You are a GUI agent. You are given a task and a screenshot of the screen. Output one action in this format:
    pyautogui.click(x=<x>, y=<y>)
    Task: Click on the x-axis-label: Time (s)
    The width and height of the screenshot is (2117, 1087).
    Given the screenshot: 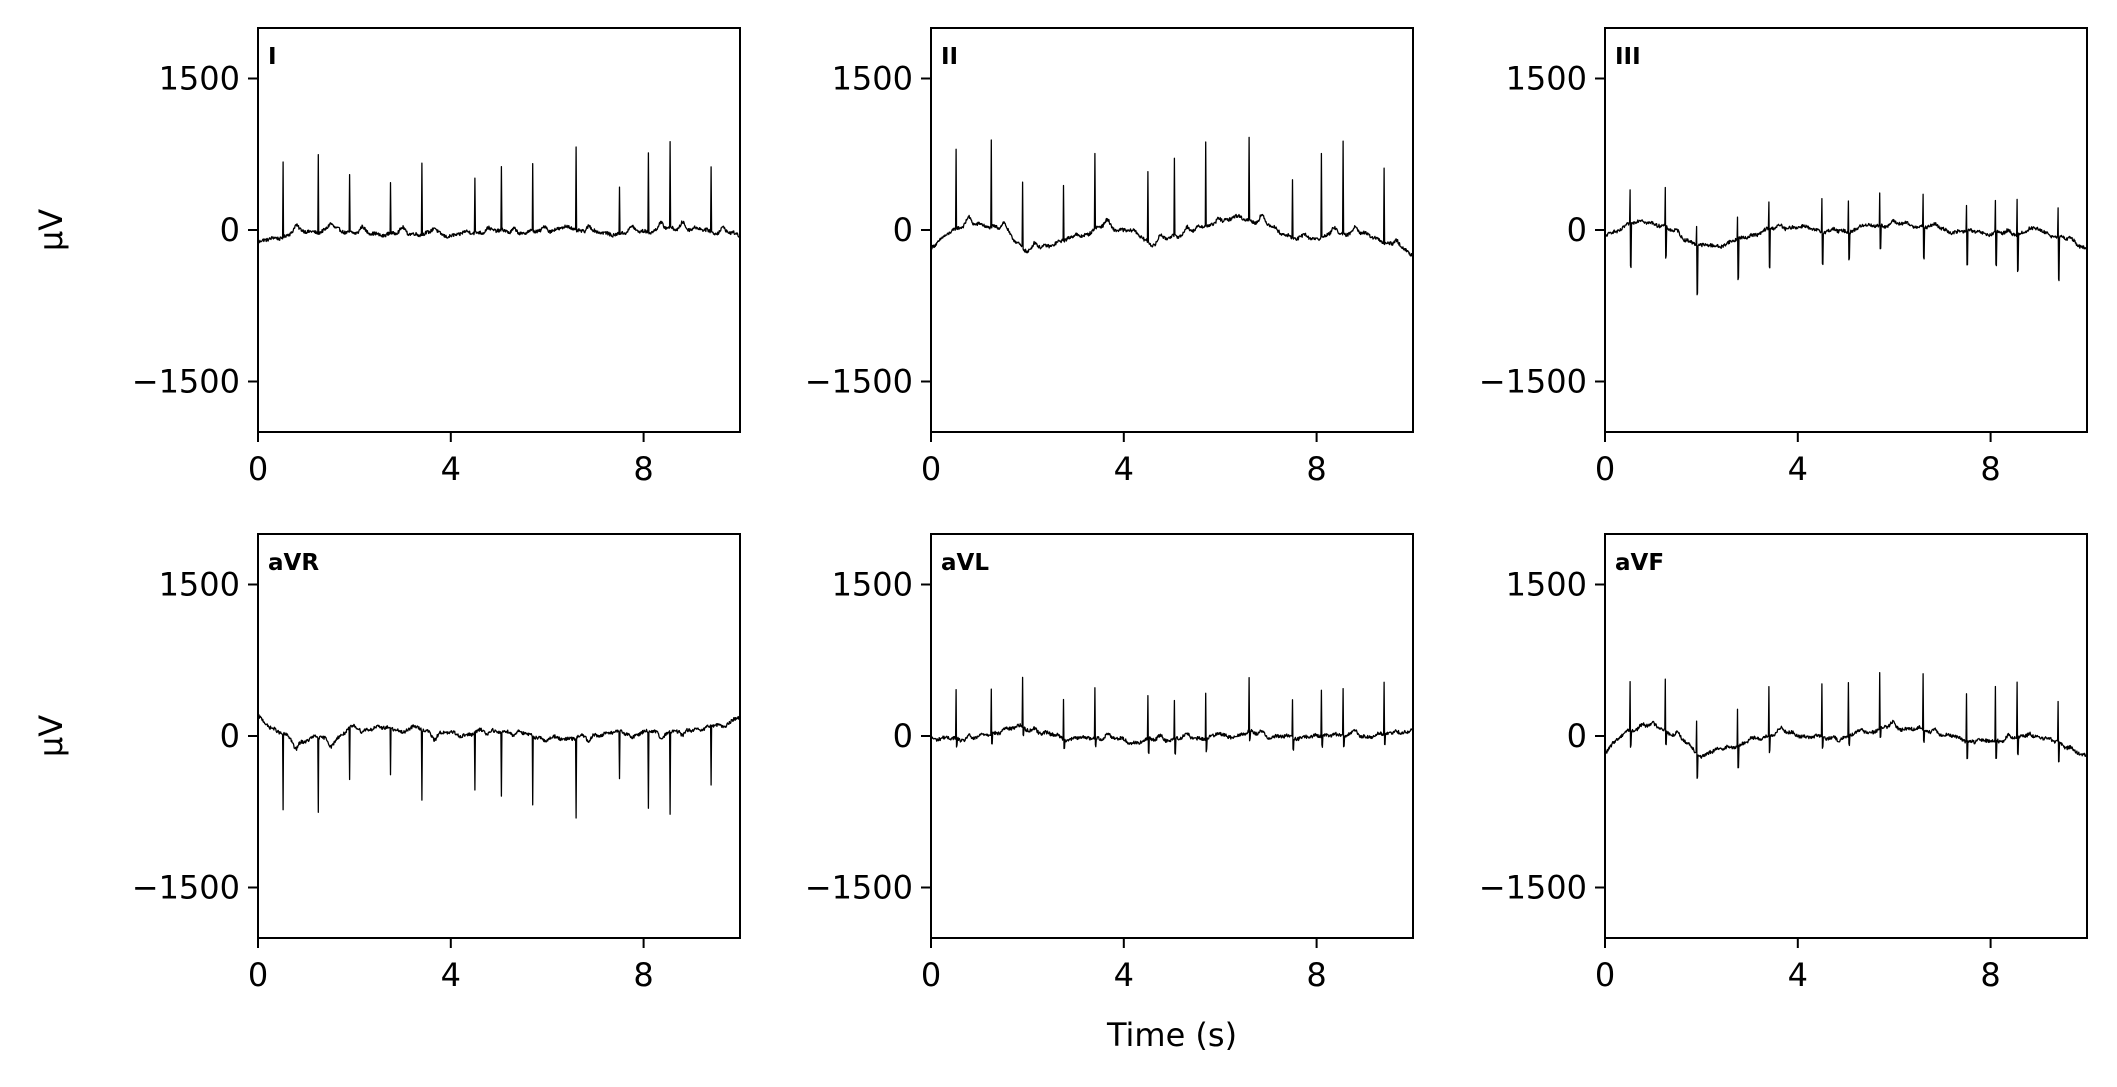 What is the action you would take?
    pyautogui.click(x=1171, y=1035)
    